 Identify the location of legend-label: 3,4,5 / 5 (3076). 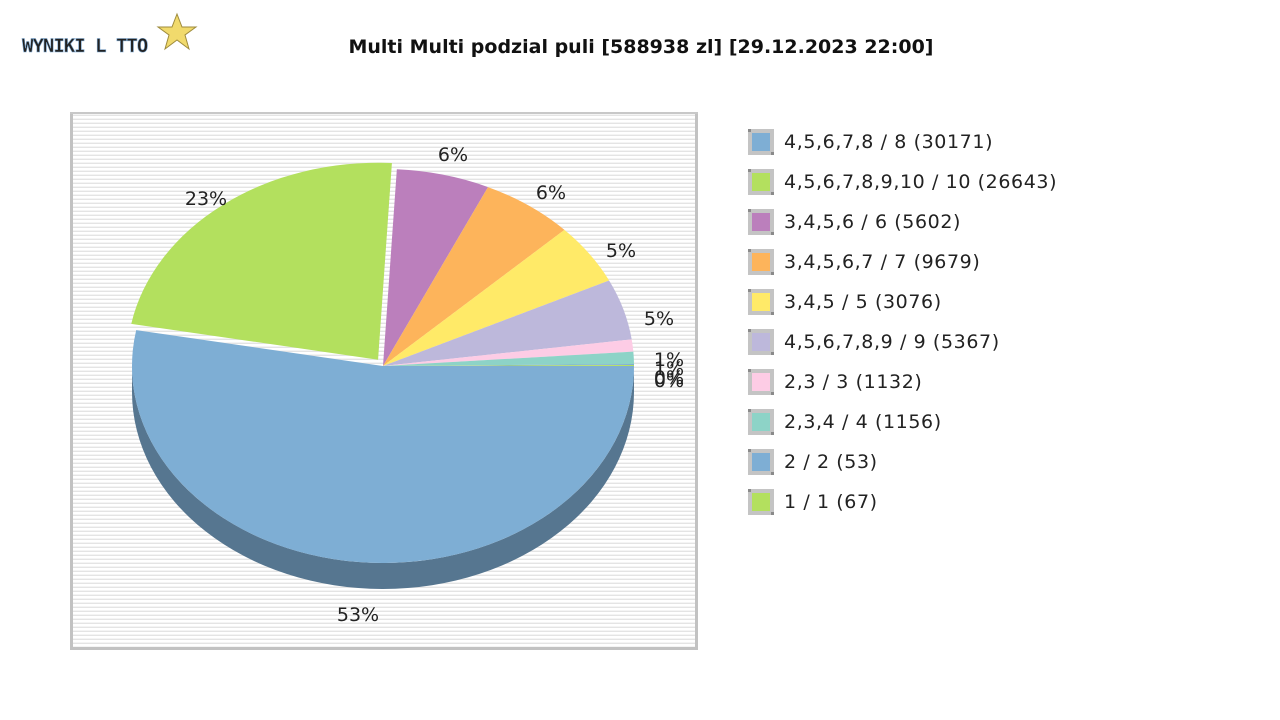
(863, 302).